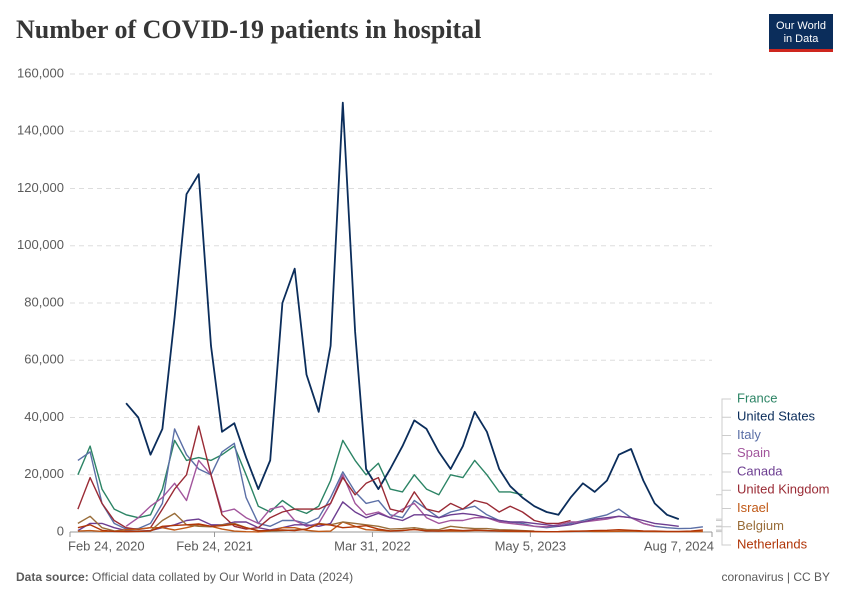 This screenshot has width=850, height=600. What do you see at coordinates (44, 473) in the screenshot?
I see `y-tick-label: 20,000` at bounding box center [44, 473].